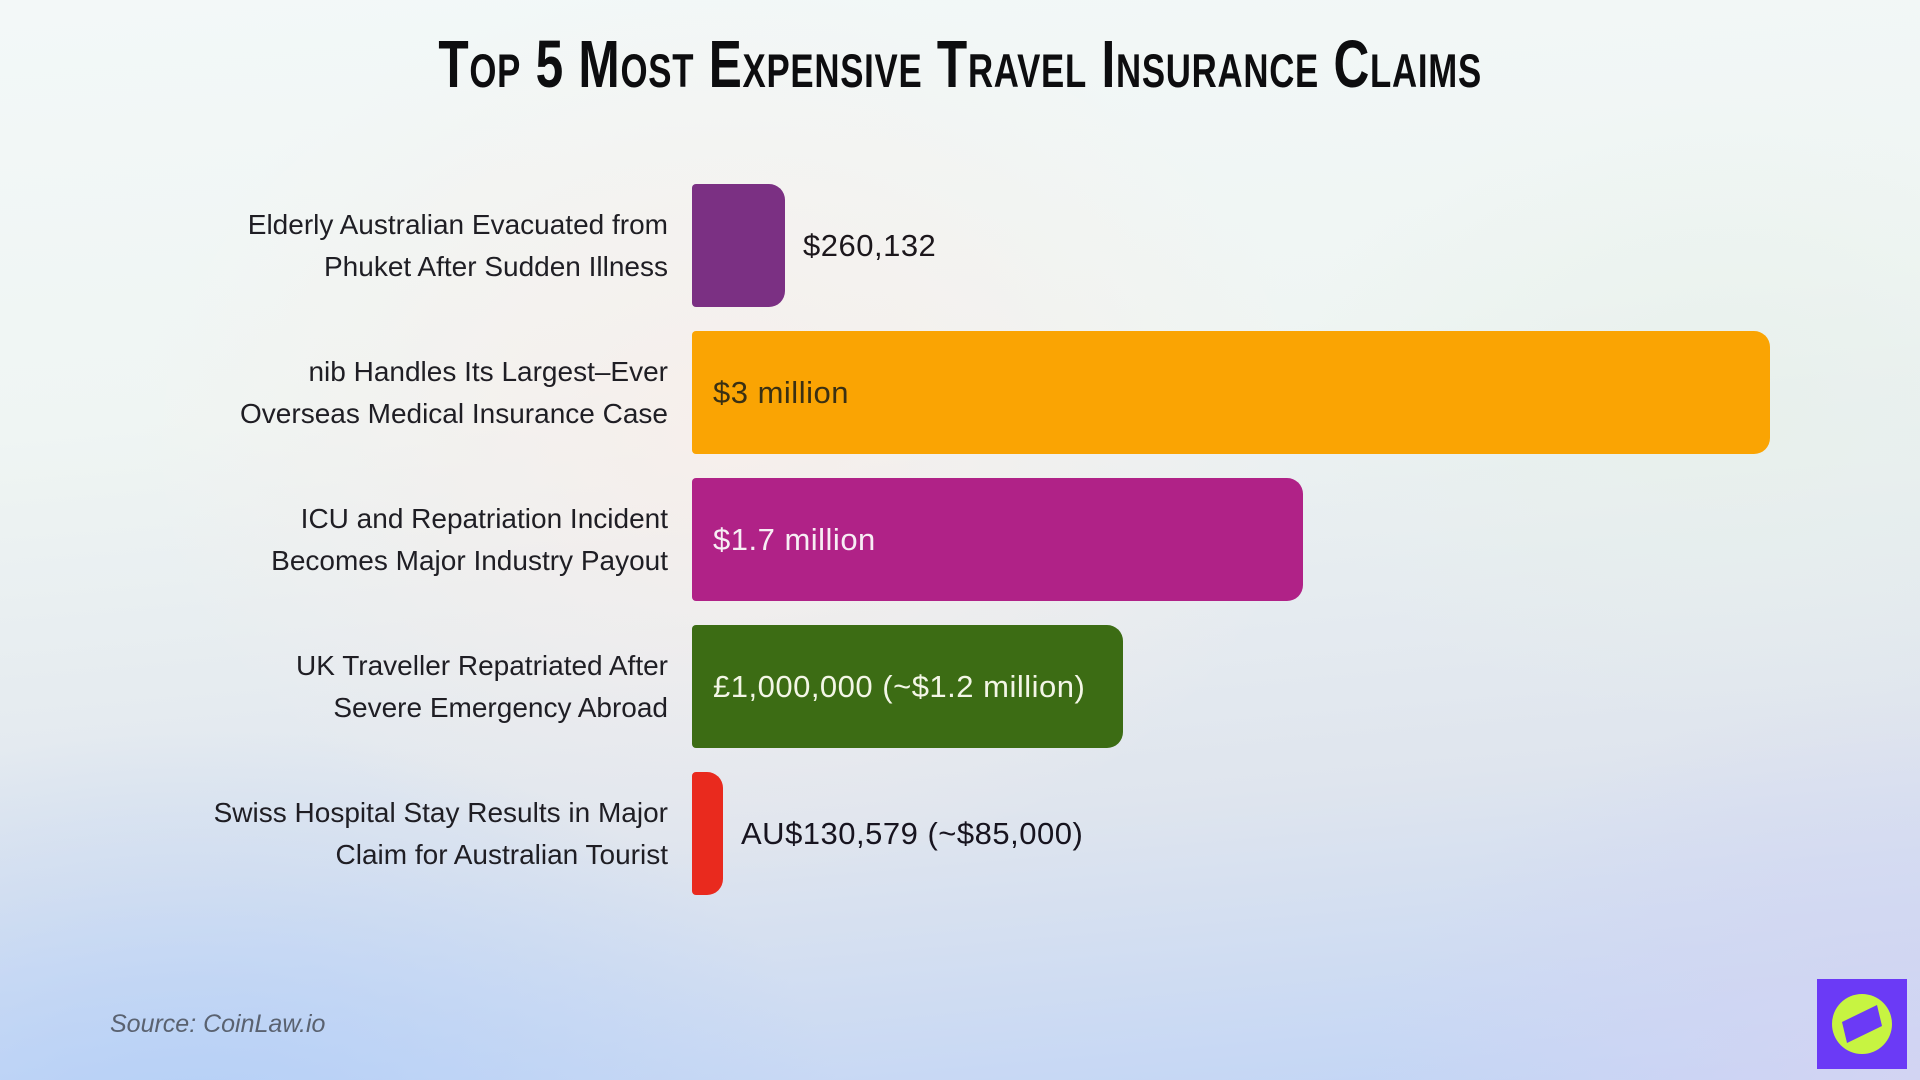 The width and height of the screenshot is (1920, 1080). Describe the element at coordinates (1247, 245) in the screenshot. I see `bar-track: $260,132` at that location.